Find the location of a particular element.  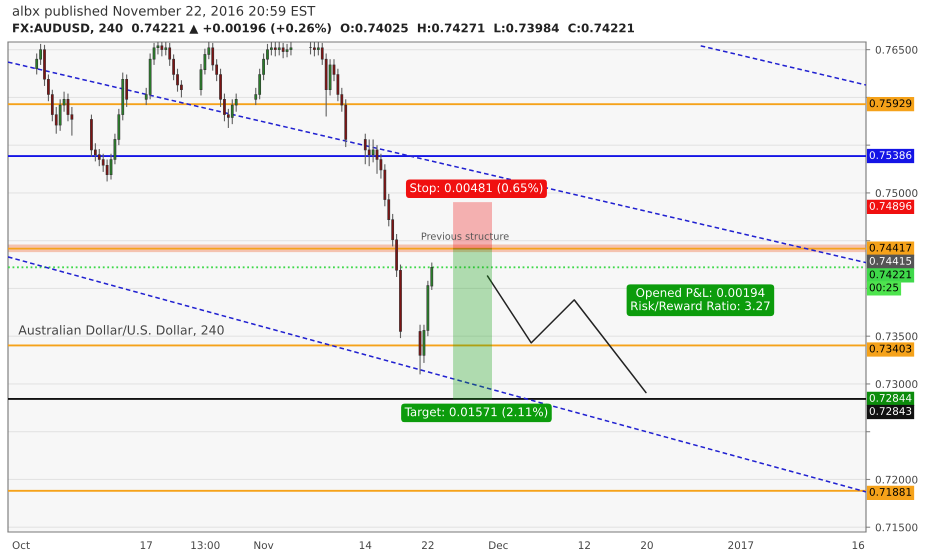

x-tick-label: 17 is located at coordinates (146, 545).